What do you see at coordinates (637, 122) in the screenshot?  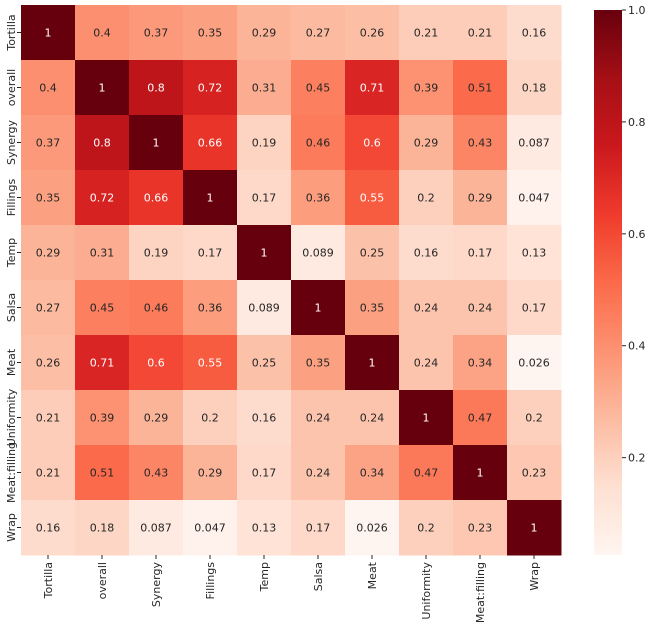 I see `colorbar-tick-label: 0.8` at bounding box center [637, 122].